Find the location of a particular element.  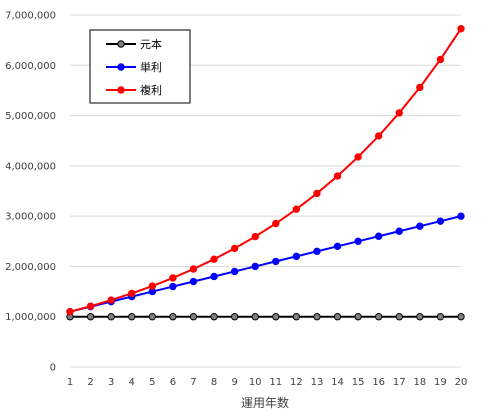

x-tick-label: 5 is located at coordinates (152, 382).